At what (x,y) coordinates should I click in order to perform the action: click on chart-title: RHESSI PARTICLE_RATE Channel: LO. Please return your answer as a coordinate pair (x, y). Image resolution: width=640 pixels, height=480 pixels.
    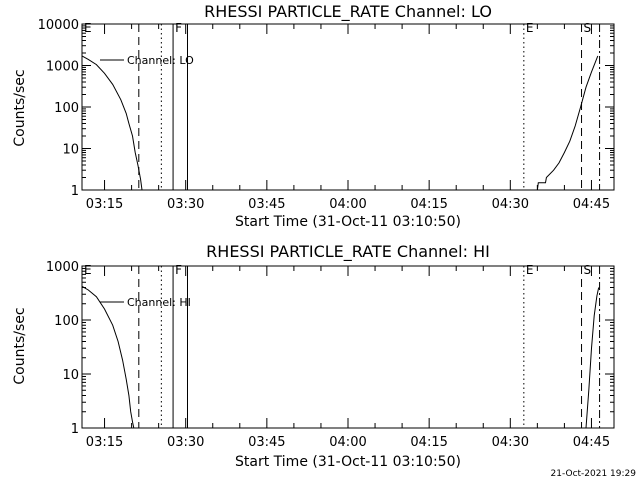
    Looking at the image, I should click on (348, 12).